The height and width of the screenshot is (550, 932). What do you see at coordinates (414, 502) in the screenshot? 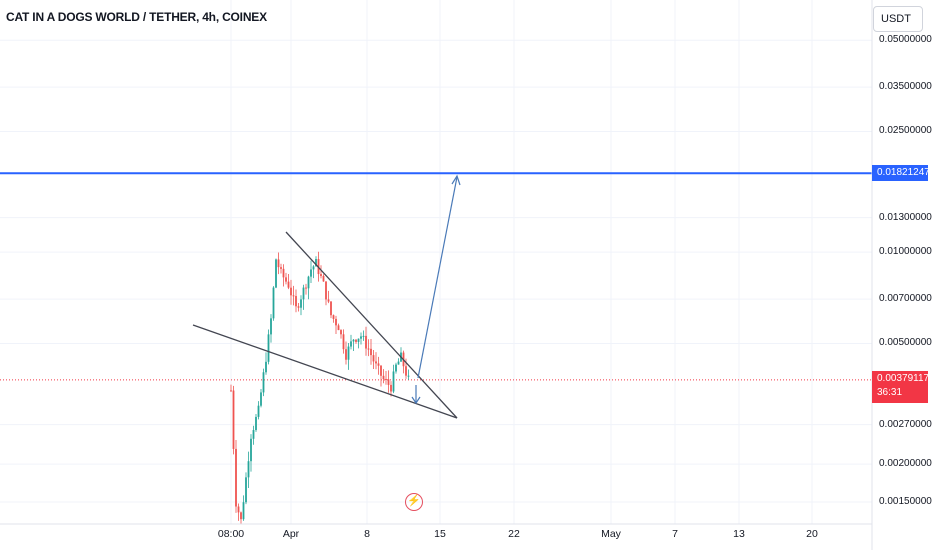
I see `lightning-icon: ⚡` at bounding box center [414, 502].